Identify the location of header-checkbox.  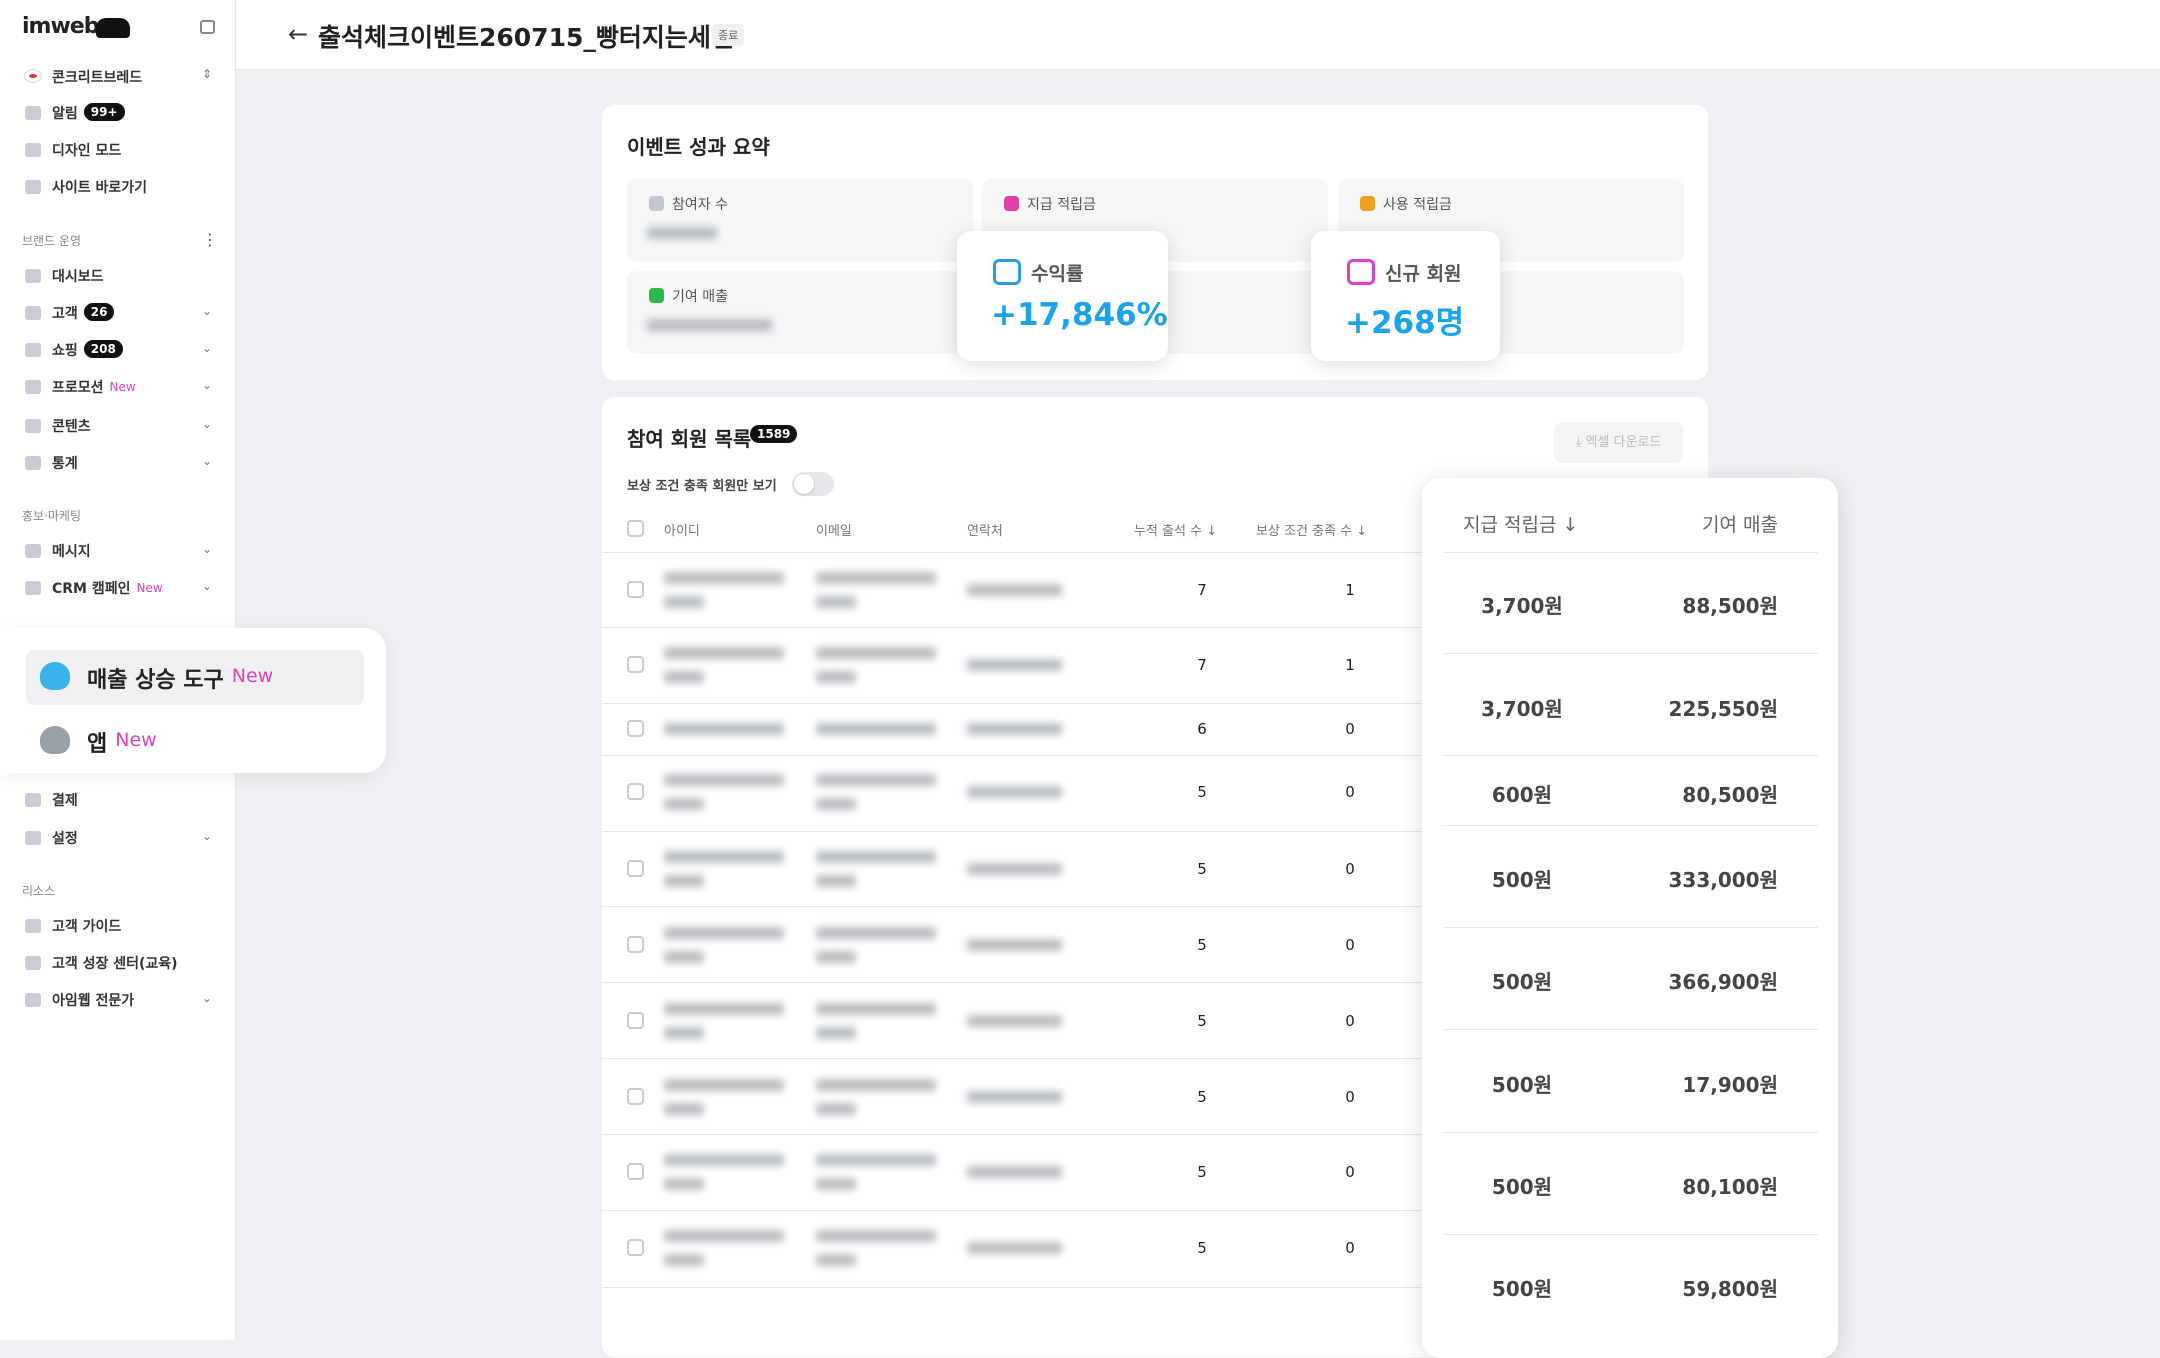
(635, 528).